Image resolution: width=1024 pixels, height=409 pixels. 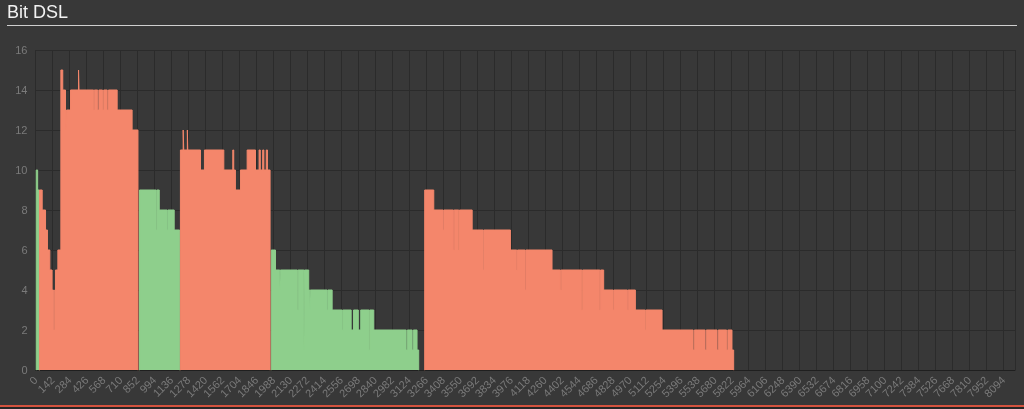 I want to click on y-tick-label: 2, so click(x=24, y=330).